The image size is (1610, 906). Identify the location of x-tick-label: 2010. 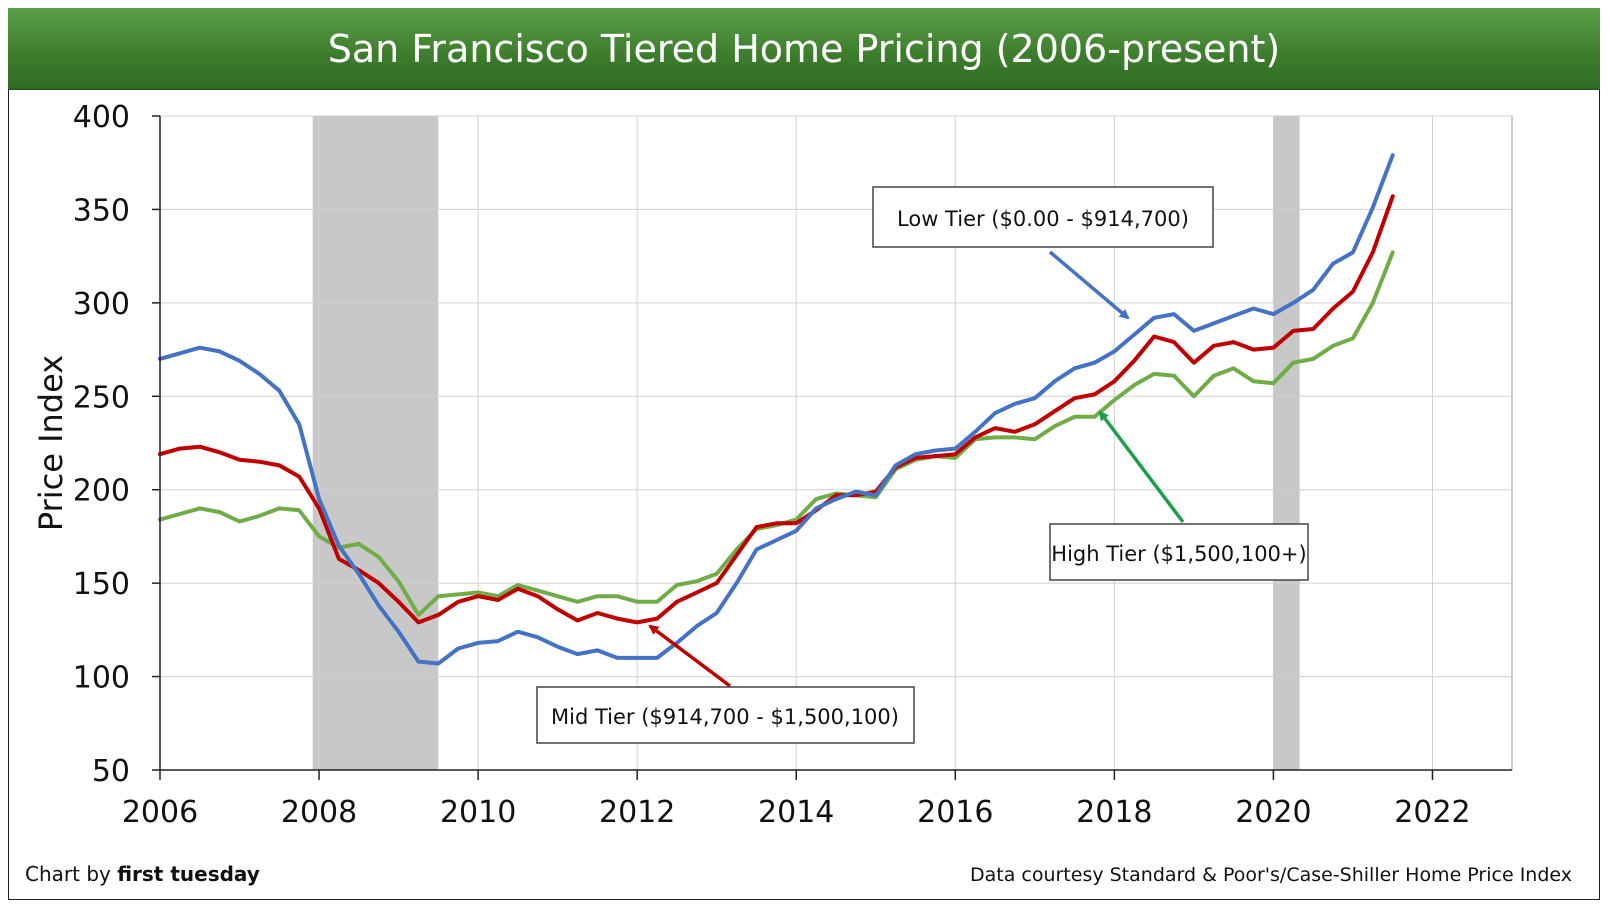
(478, 812).